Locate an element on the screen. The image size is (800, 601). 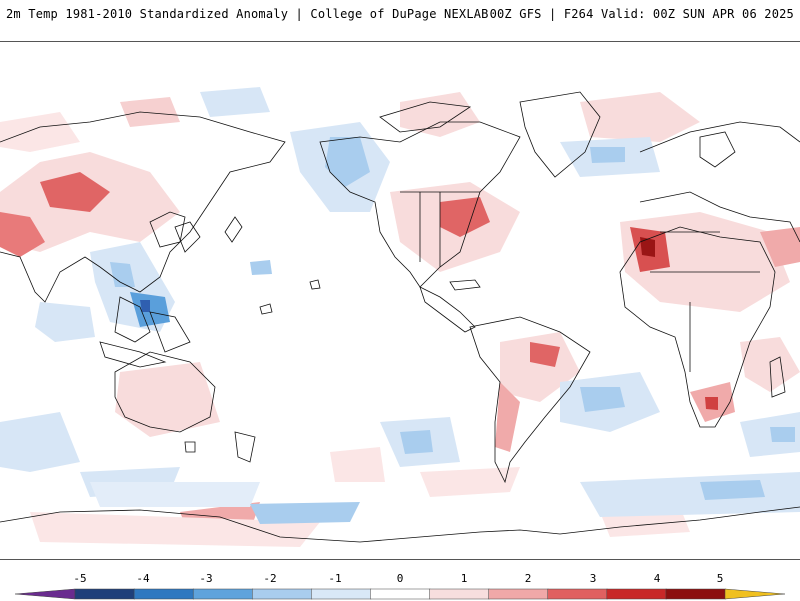
colorbar-gradient is located at coordinates (400, 594).